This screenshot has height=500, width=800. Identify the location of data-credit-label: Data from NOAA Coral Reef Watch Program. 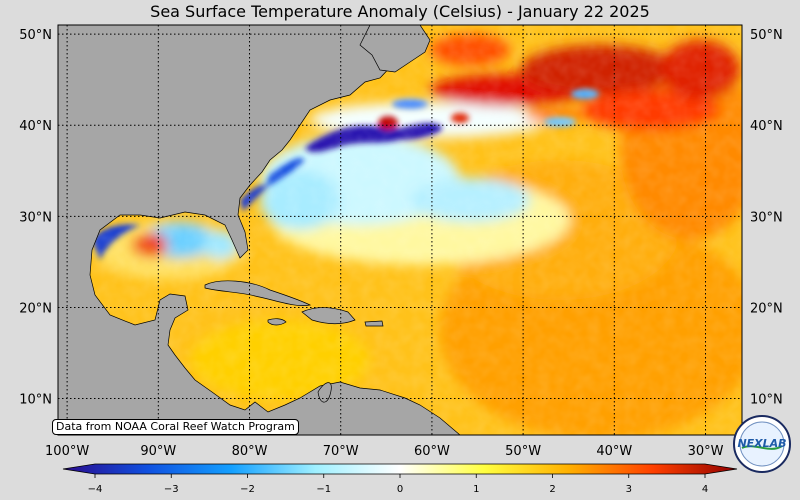
(175, 427).